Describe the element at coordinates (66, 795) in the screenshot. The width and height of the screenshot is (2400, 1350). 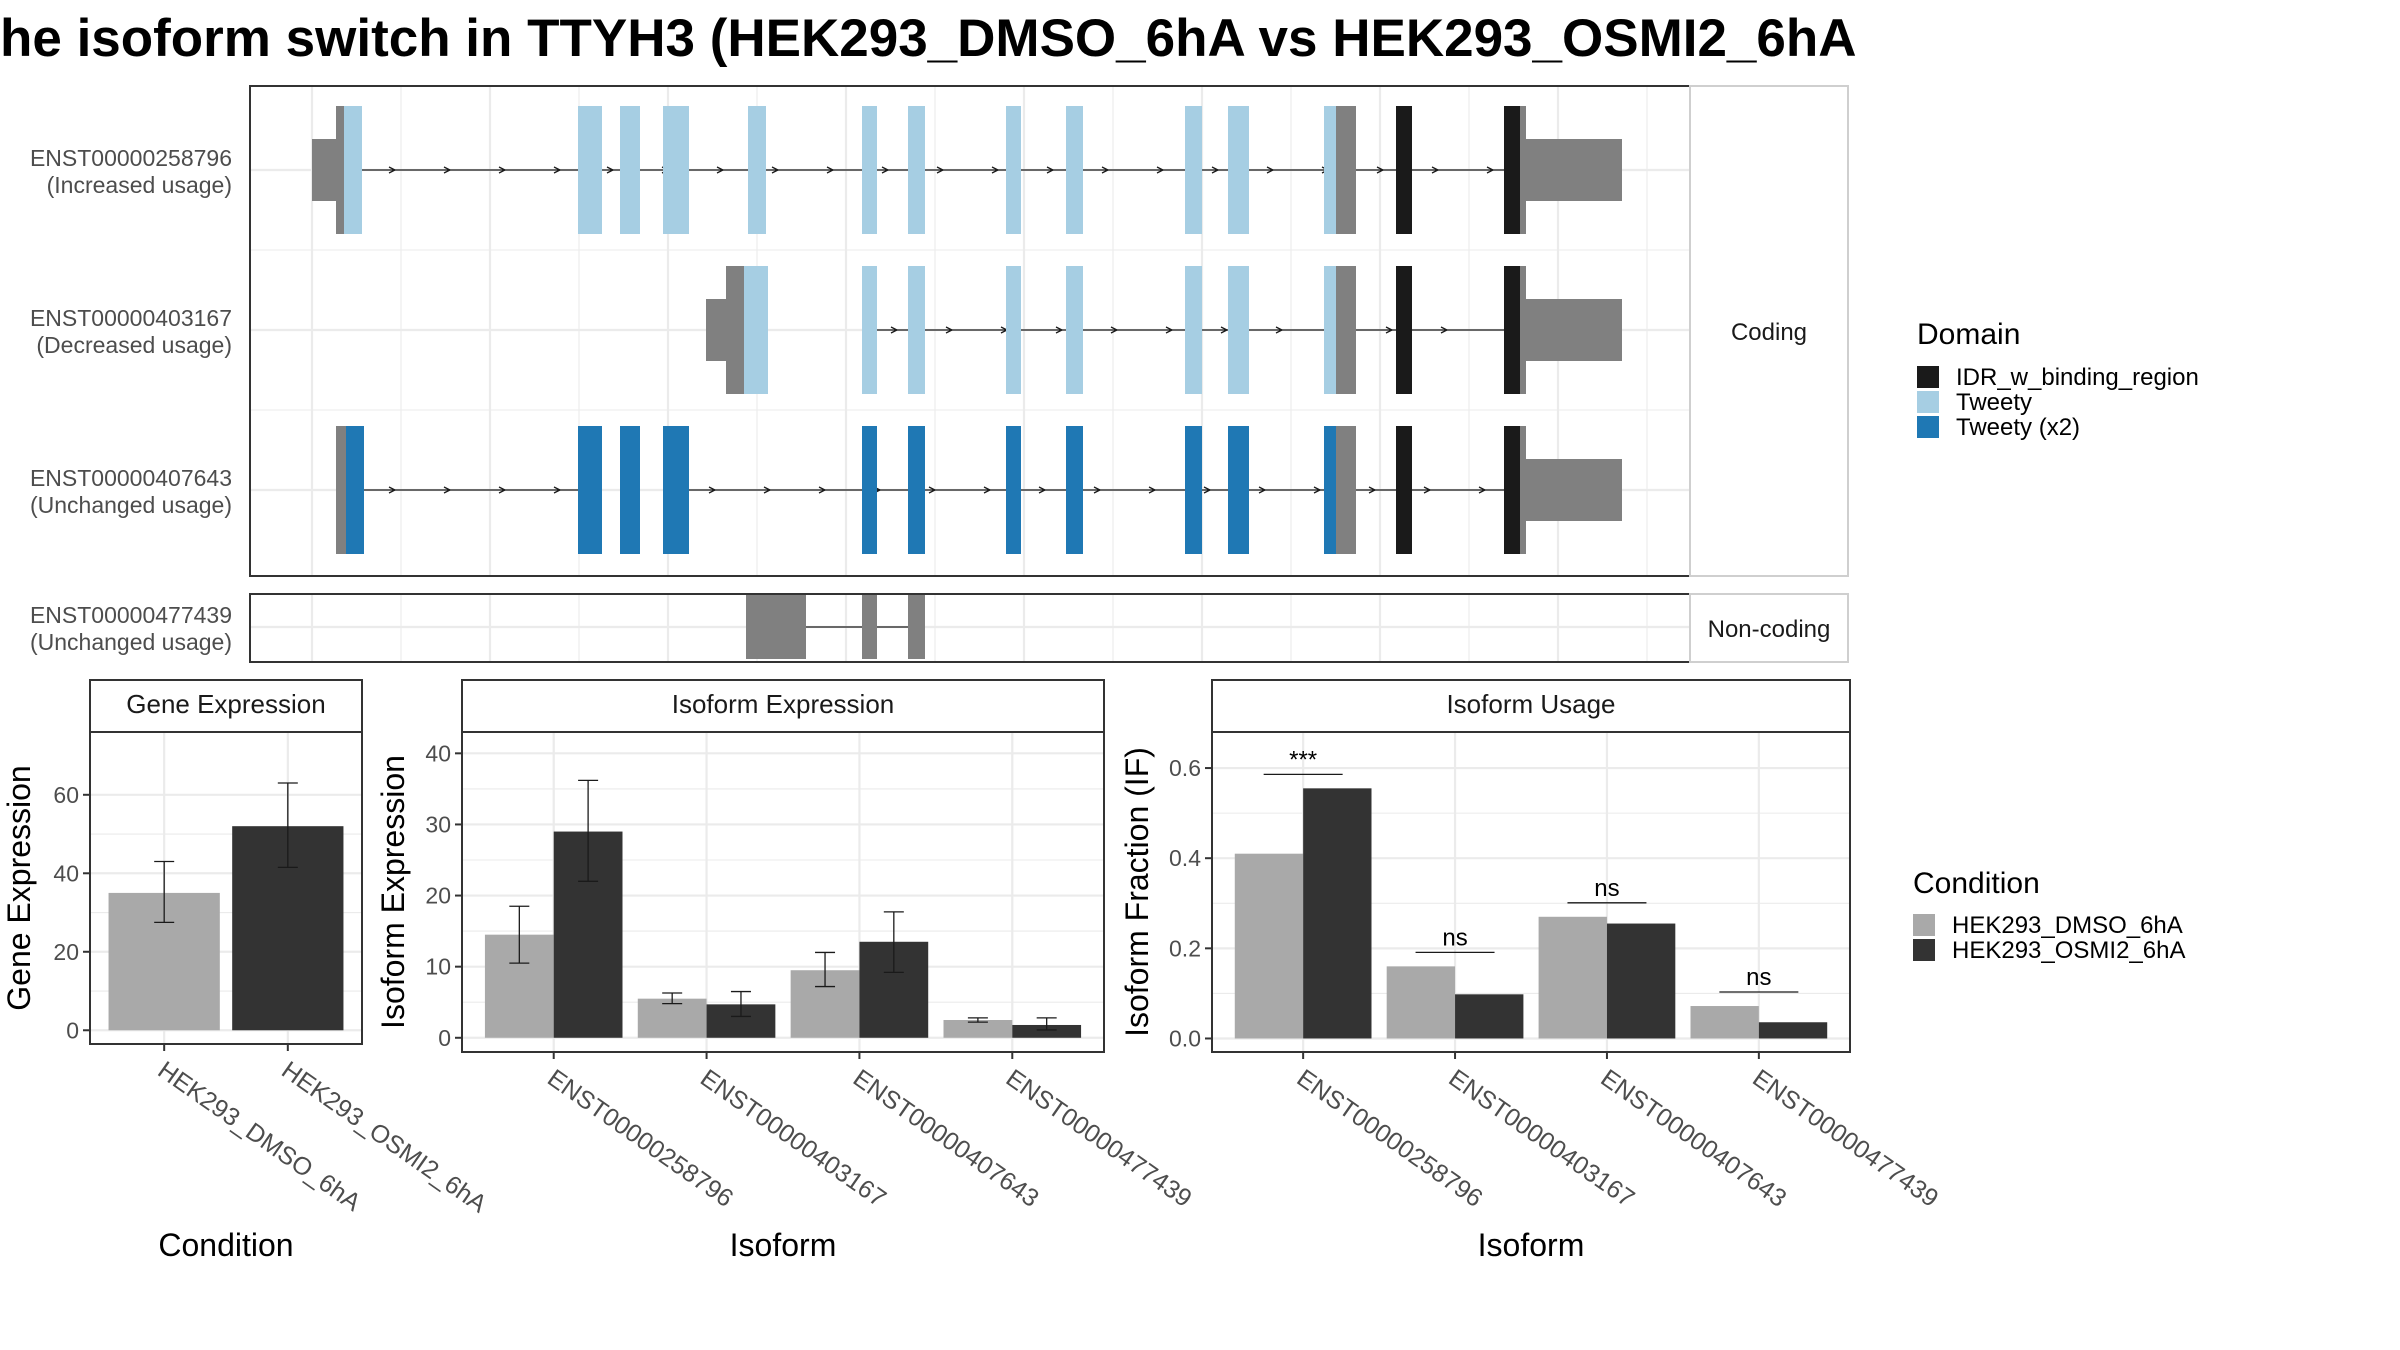
I see `y-tick-label: 60` at that location.